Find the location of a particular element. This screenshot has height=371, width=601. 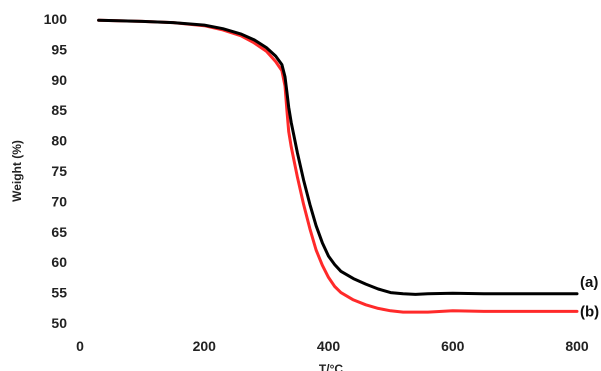

x-tick-label: 800 is located at coordinates (577, 346).